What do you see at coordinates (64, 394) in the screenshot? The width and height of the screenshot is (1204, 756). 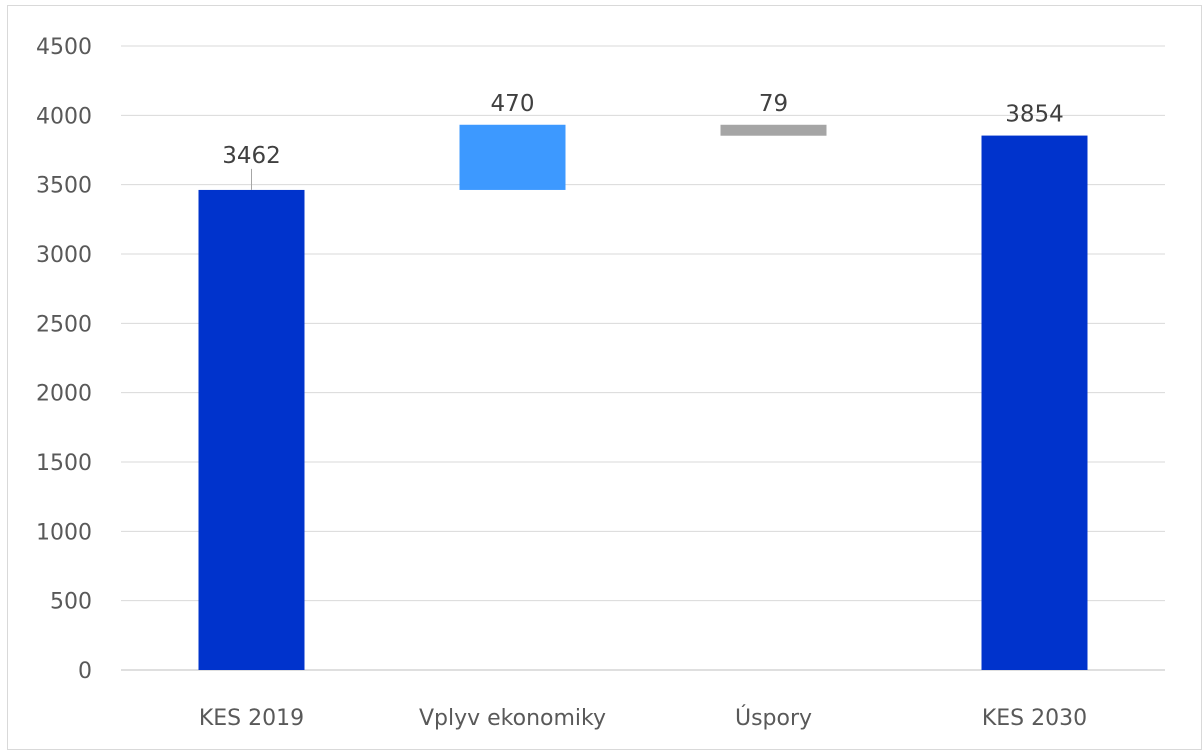 I see `y-tick-label: 2000` at bounding box center [64, 394].